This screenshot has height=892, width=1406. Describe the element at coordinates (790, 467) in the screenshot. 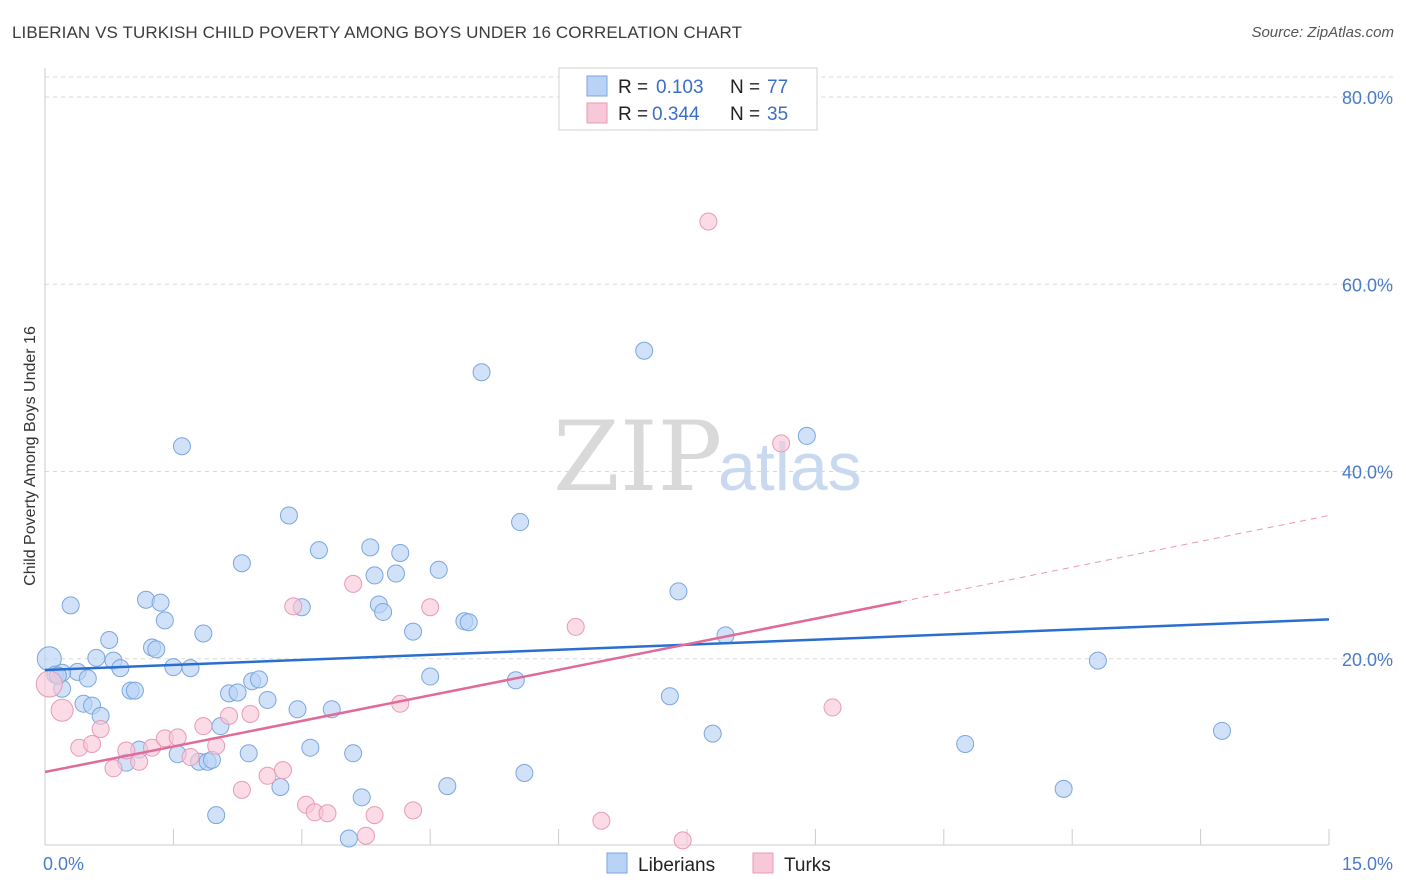

I see `watermark-atlas: atlas` at that location.